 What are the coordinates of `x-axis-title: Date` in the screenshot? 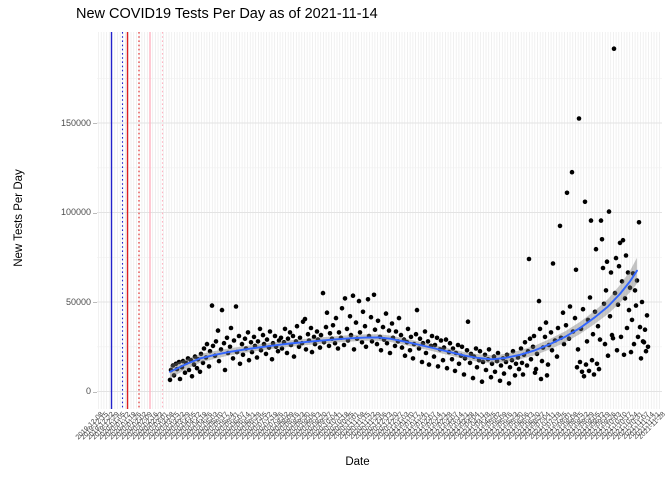 It's located at (357, 462).